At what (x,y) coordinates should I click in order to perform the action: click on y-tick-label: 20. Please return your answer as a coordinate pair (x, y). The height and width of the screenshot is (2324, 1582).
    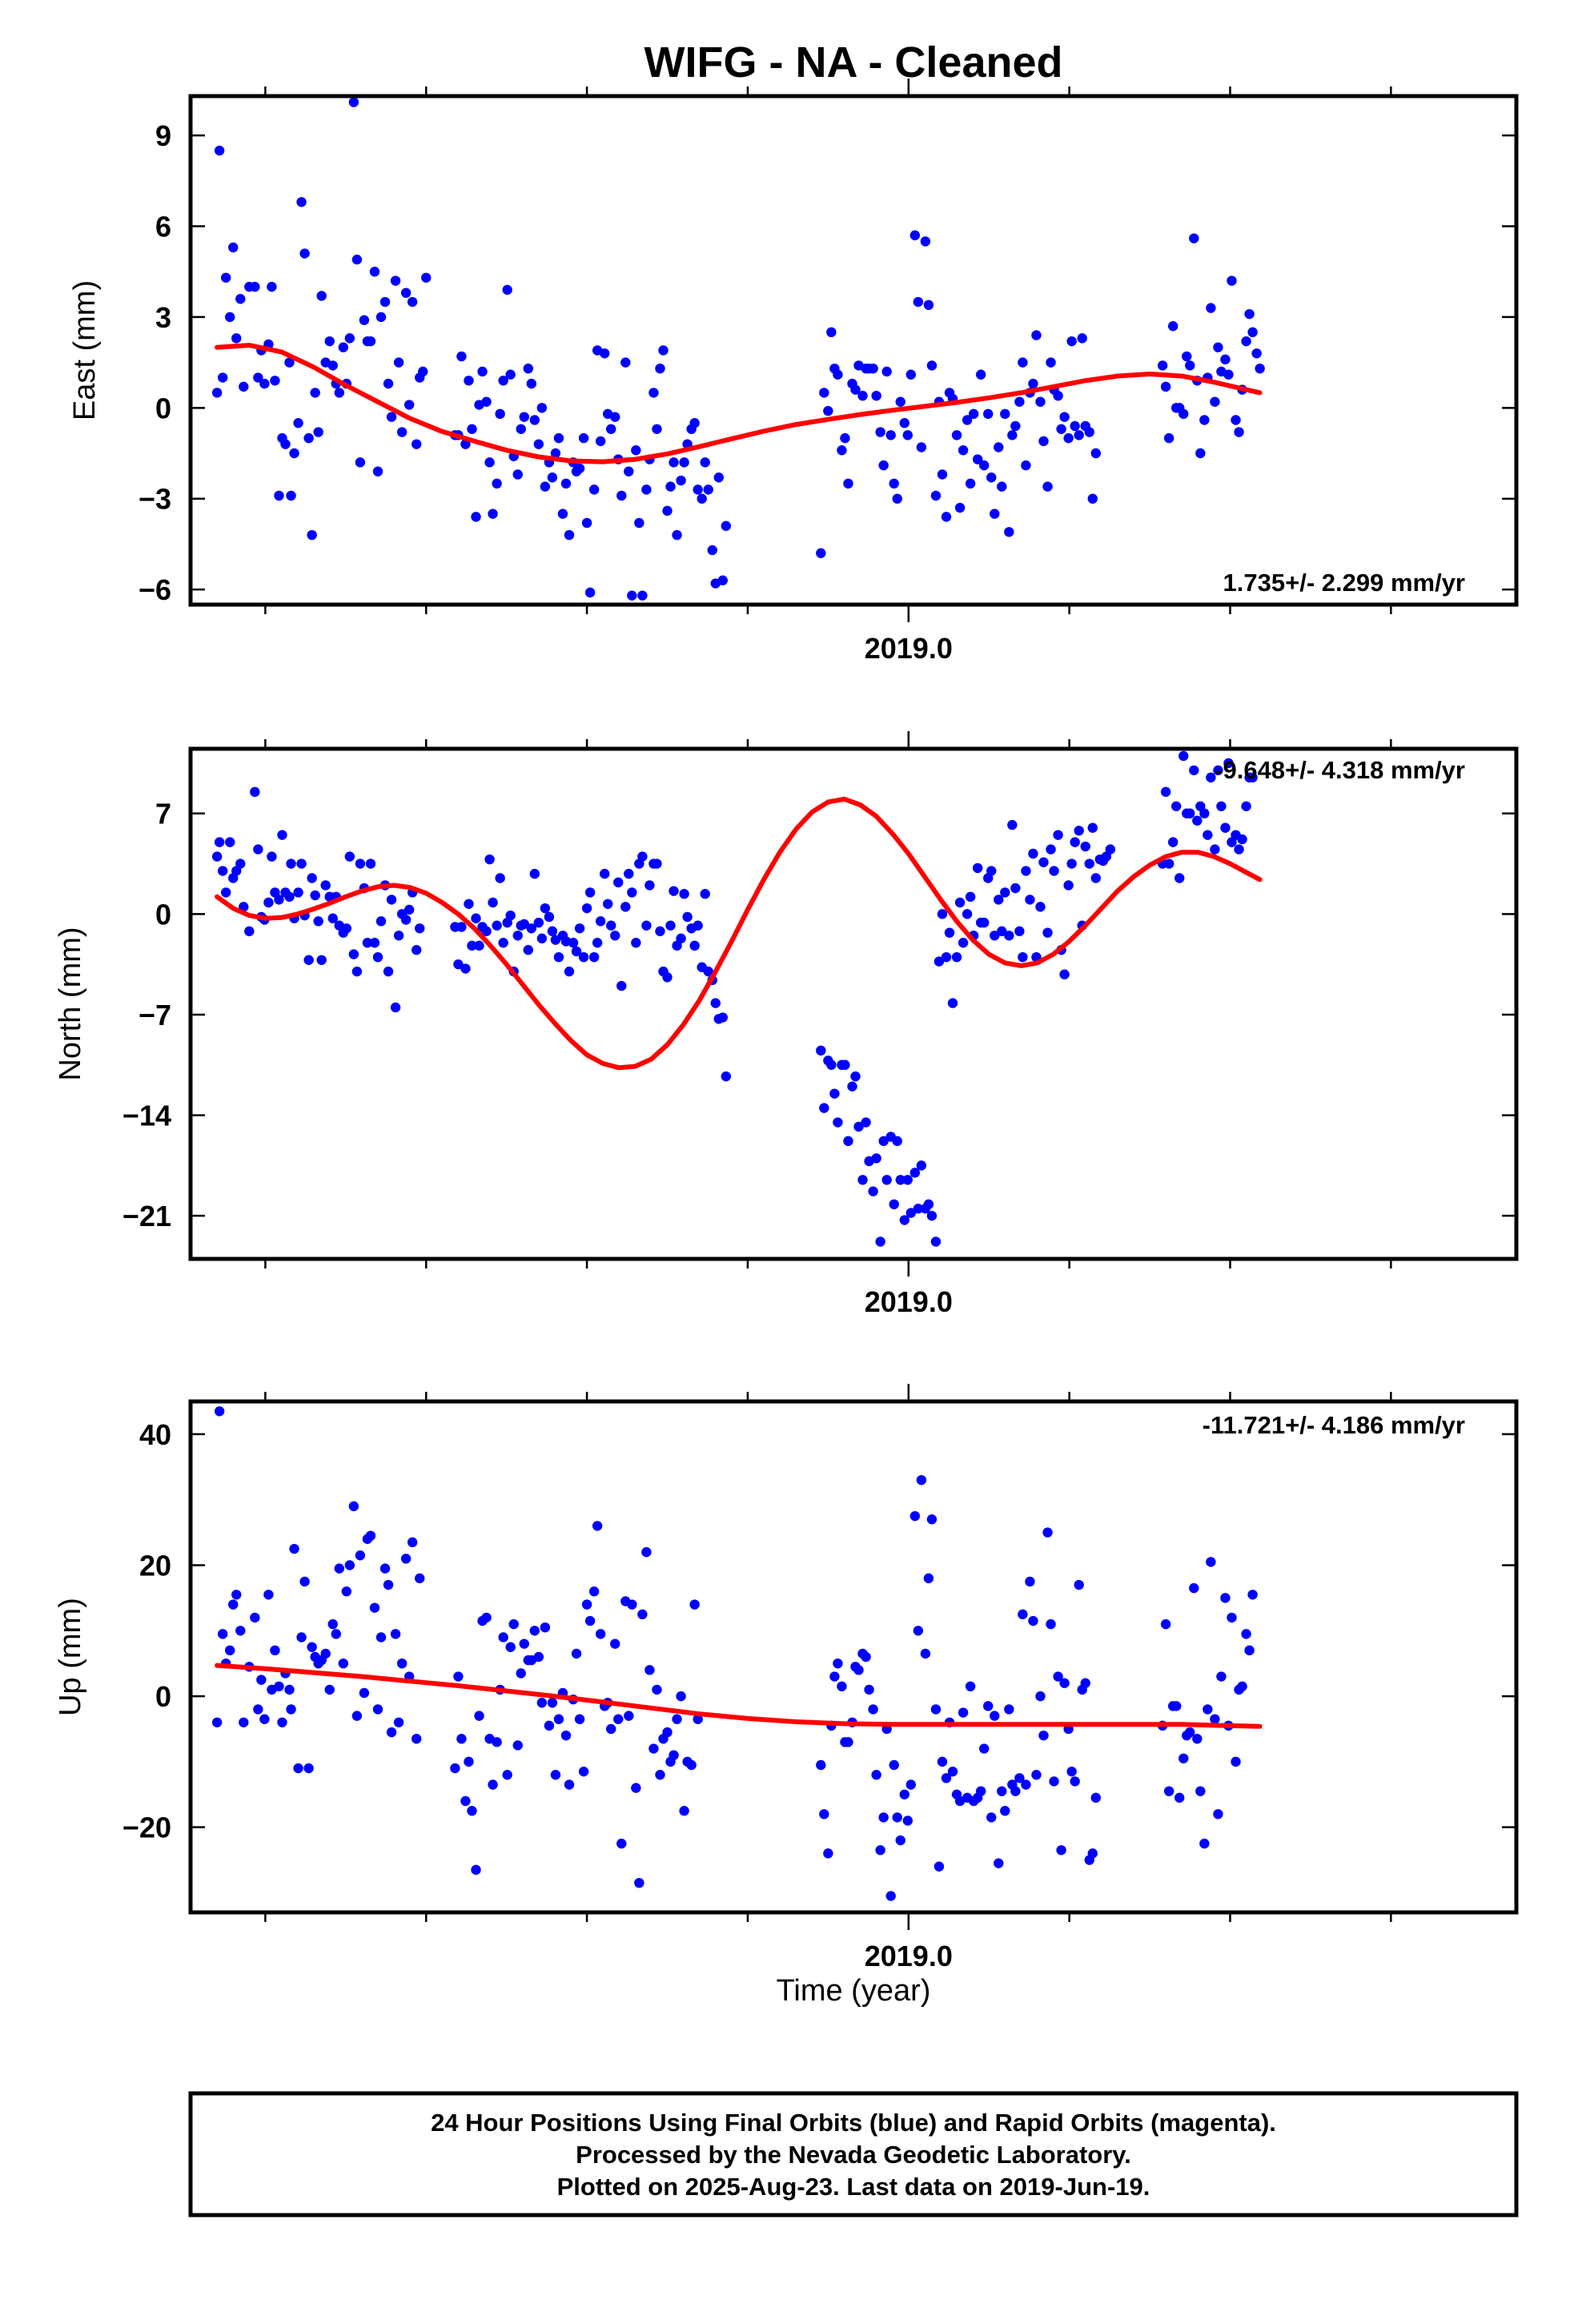
    Looking at the image, I should click on (155, 1565).